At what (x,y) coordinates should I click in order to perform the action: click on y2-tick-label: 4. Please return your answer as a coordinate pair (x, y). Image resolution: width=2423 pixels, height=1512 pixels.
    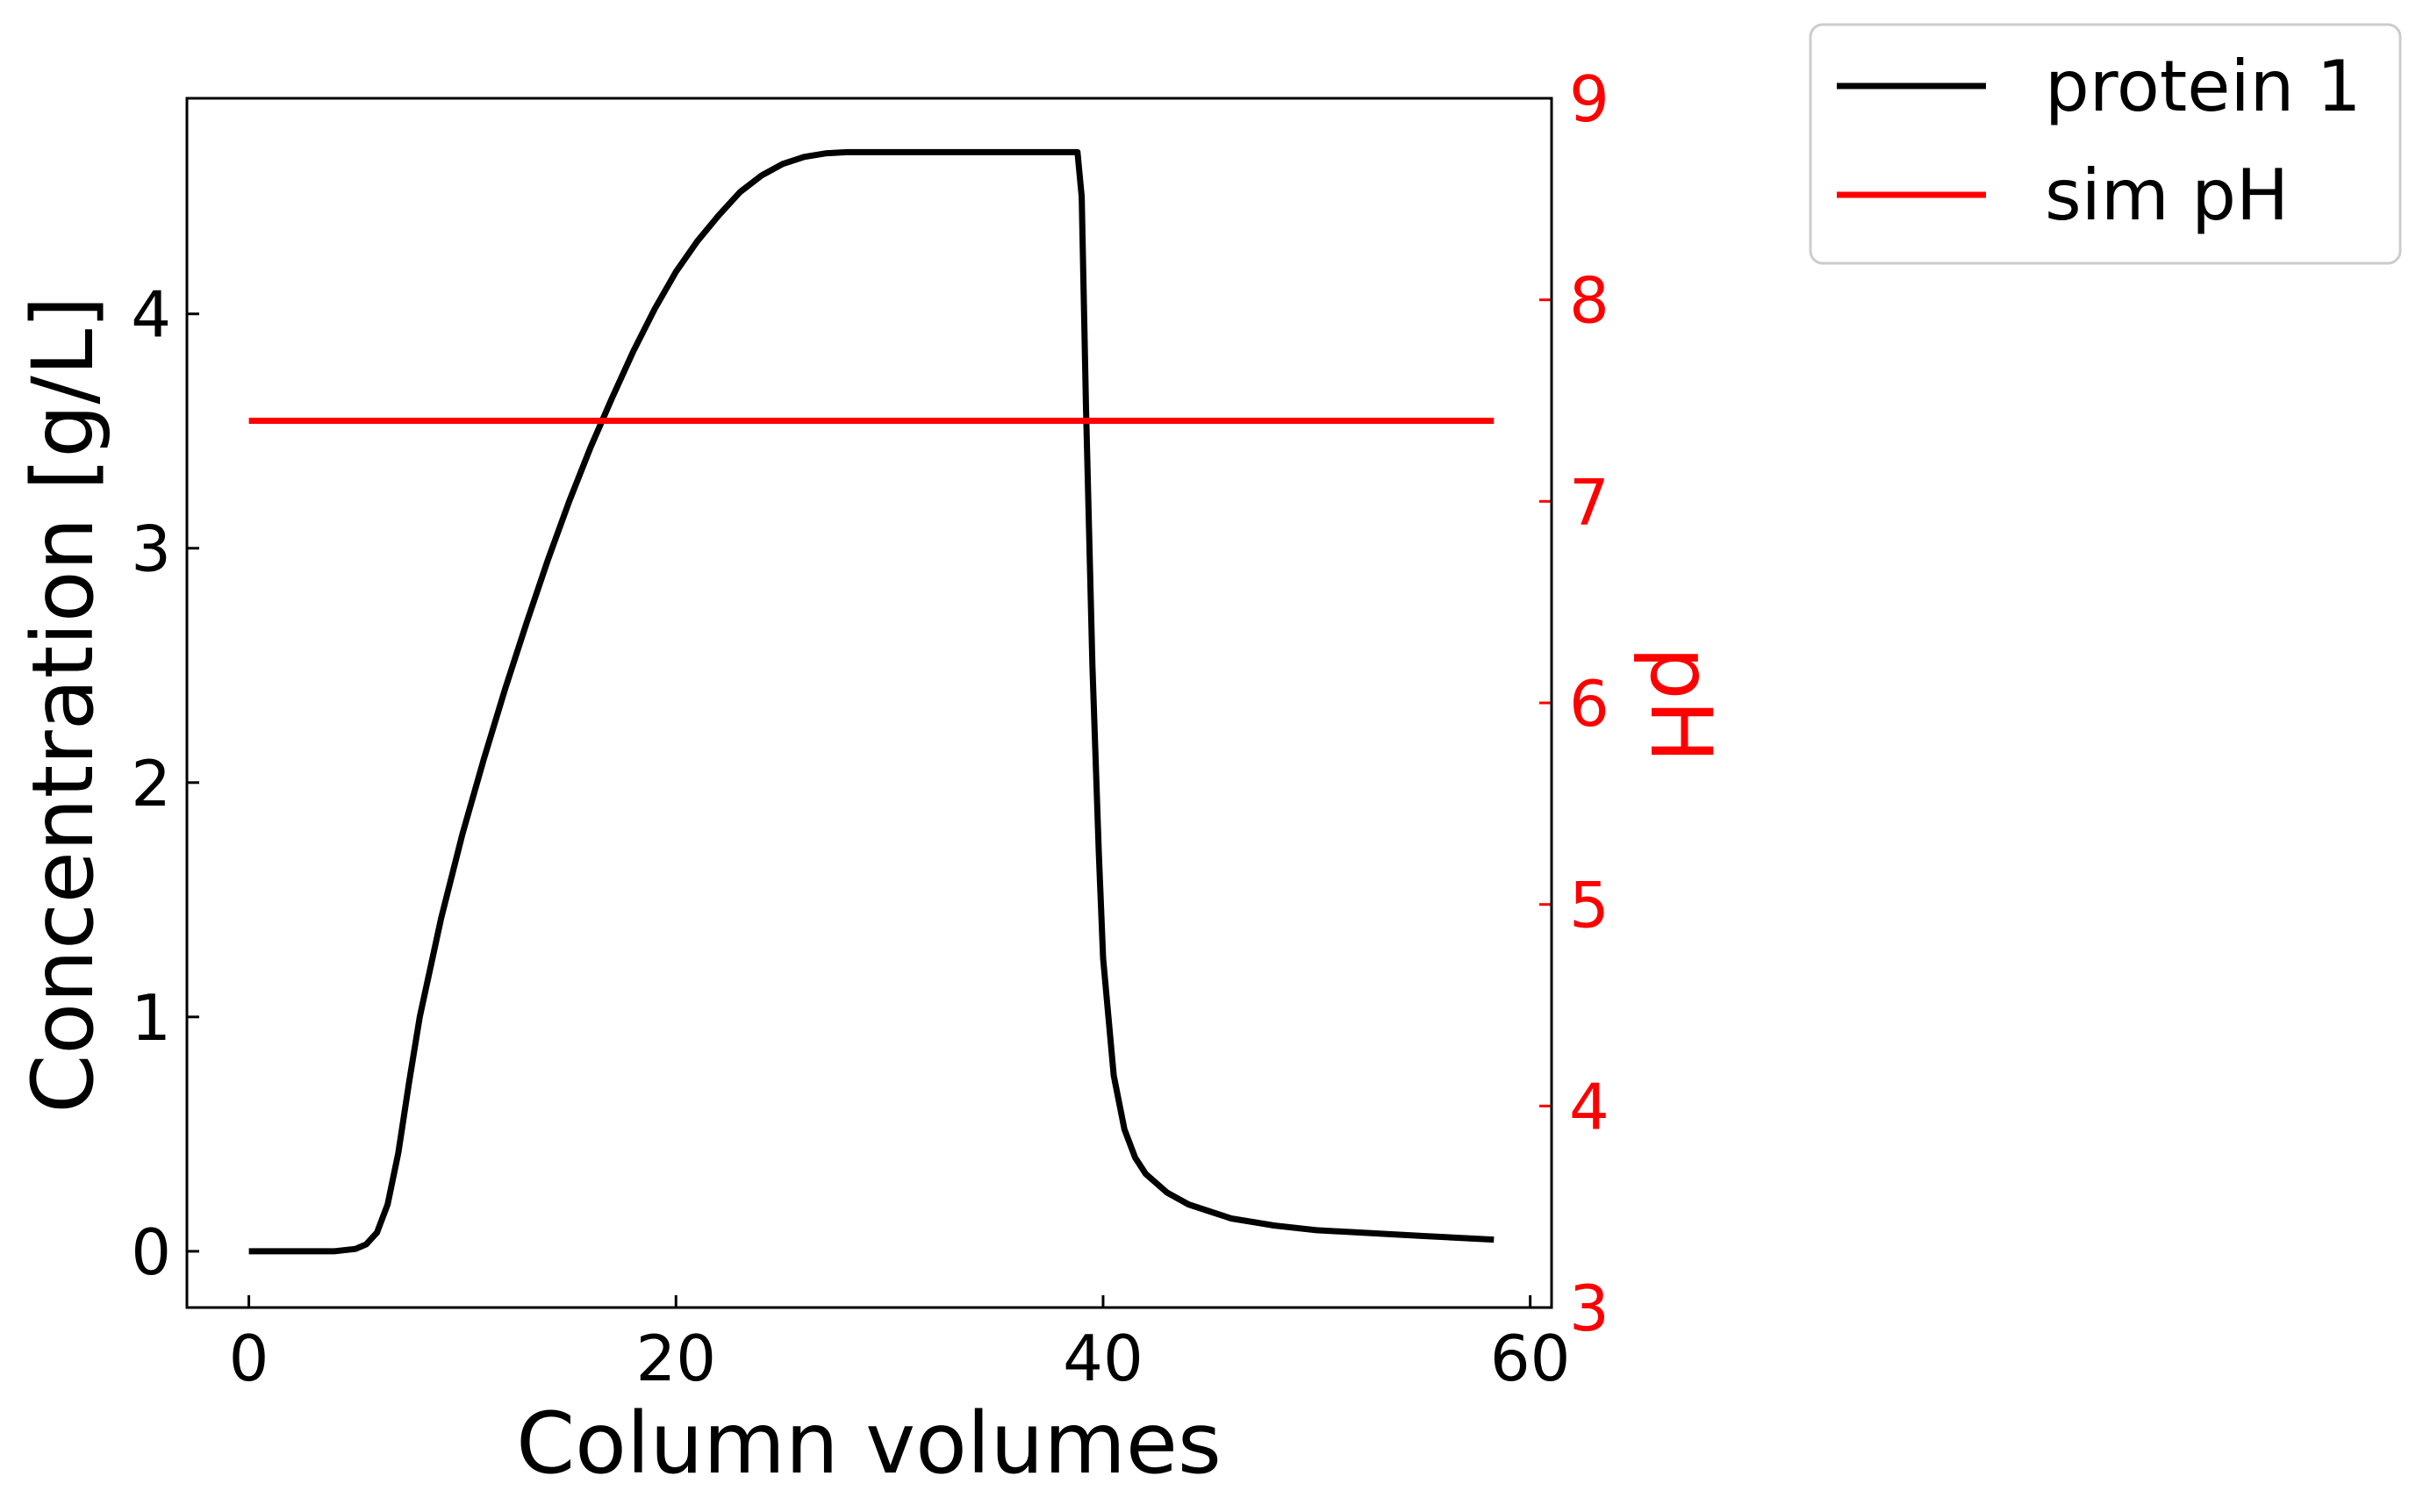
    Looking at the image, I should click on (1589, 1107).